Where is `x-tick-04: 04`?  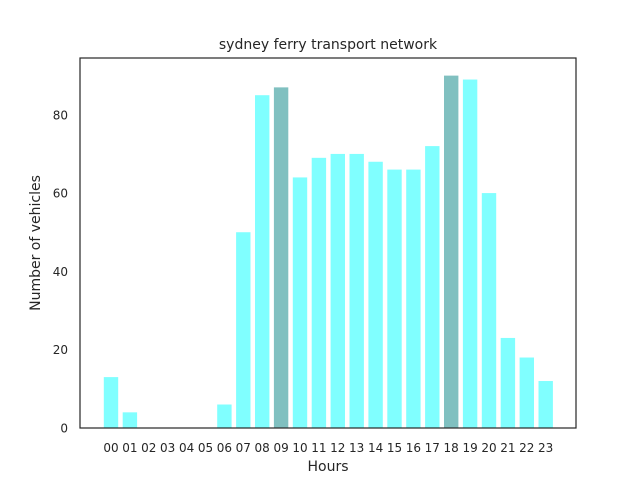 x-tick-04: 04 is located at coordinates (186, 448).